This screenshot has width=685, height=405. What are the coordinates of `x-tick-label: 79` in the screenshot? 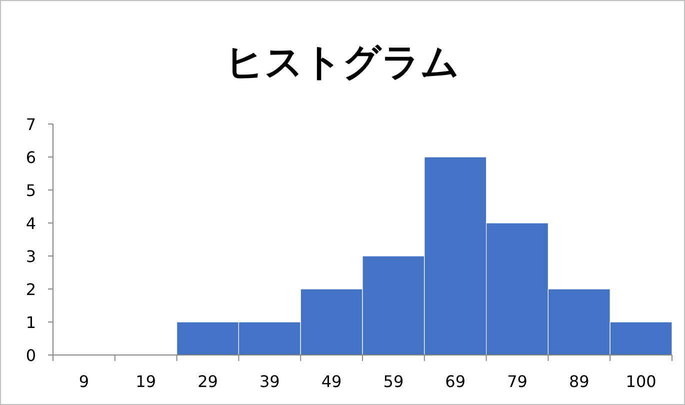 It's located at (517, 381).